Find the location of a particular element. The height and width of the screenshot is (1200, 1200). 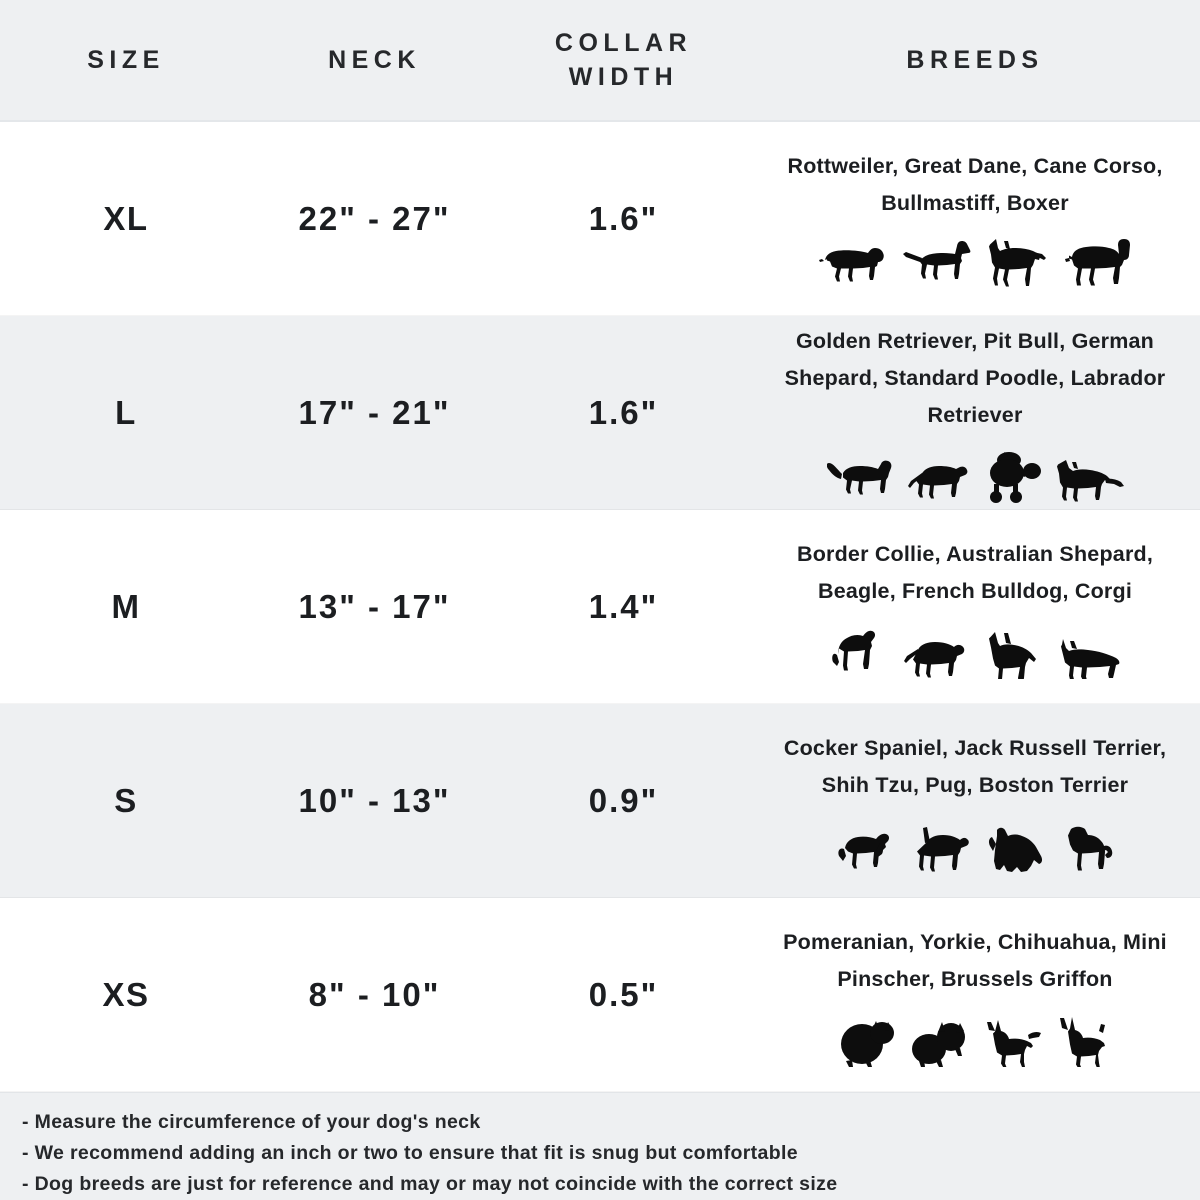

pomeranian-icon is located at coordinates (867, 1043).